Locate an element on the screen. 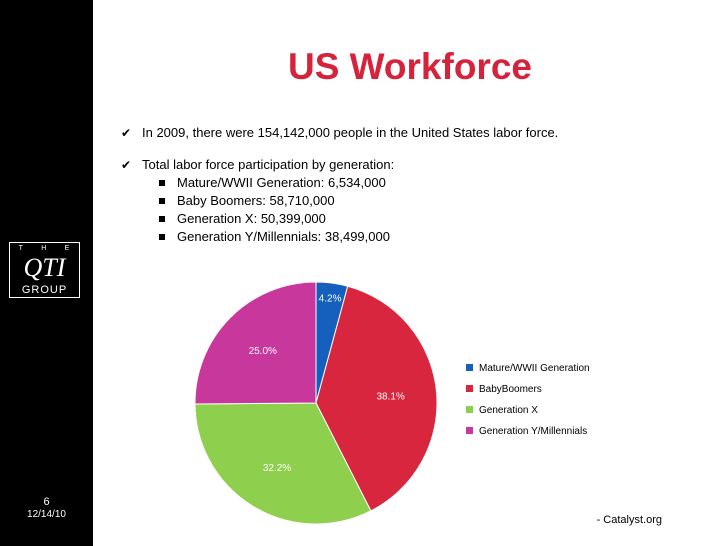  logo-letter: H is located at coordinates (44, 248).